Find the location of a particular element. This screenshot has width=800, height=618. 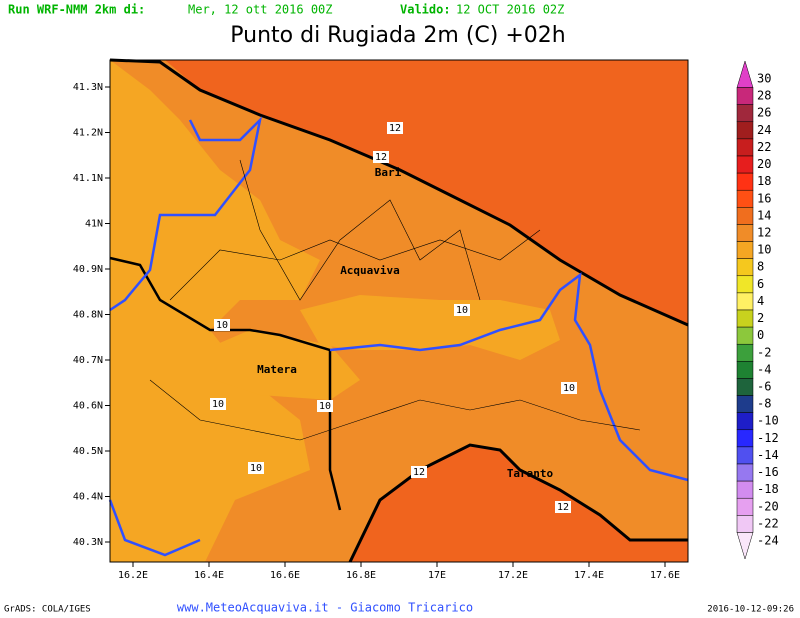

light-field is located at coordinates (430, 327).